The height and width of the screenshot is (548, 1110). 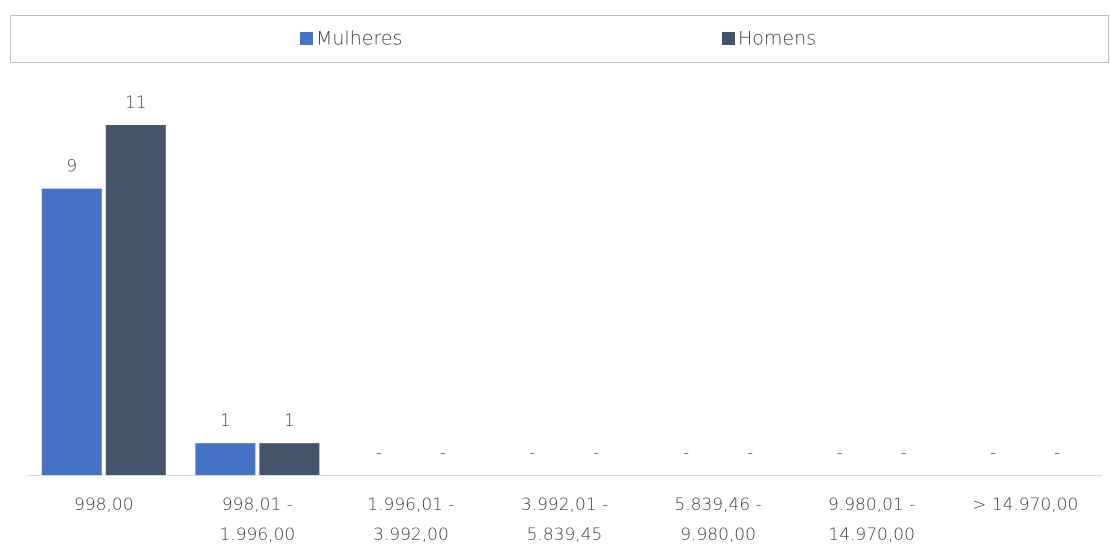 I want to click on x-tick-label: 998,01 -1.996,00, so click(x=258, y=520).